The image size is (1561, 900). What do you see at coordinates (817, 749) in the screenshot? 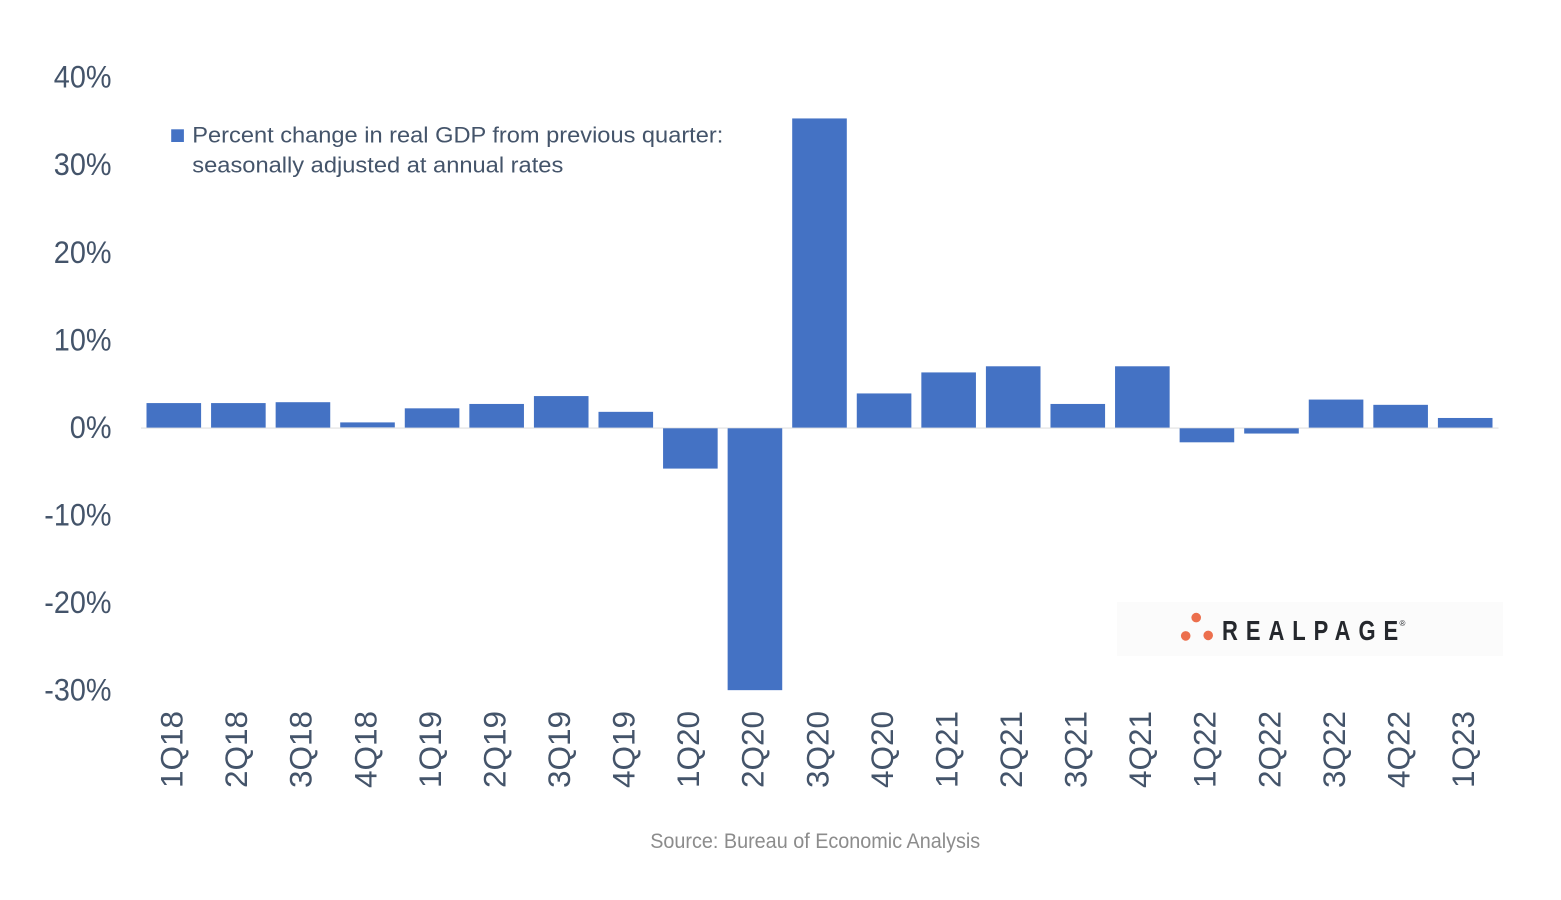
I see `svg-text: 3Q20` at bounding box center [817, 749].